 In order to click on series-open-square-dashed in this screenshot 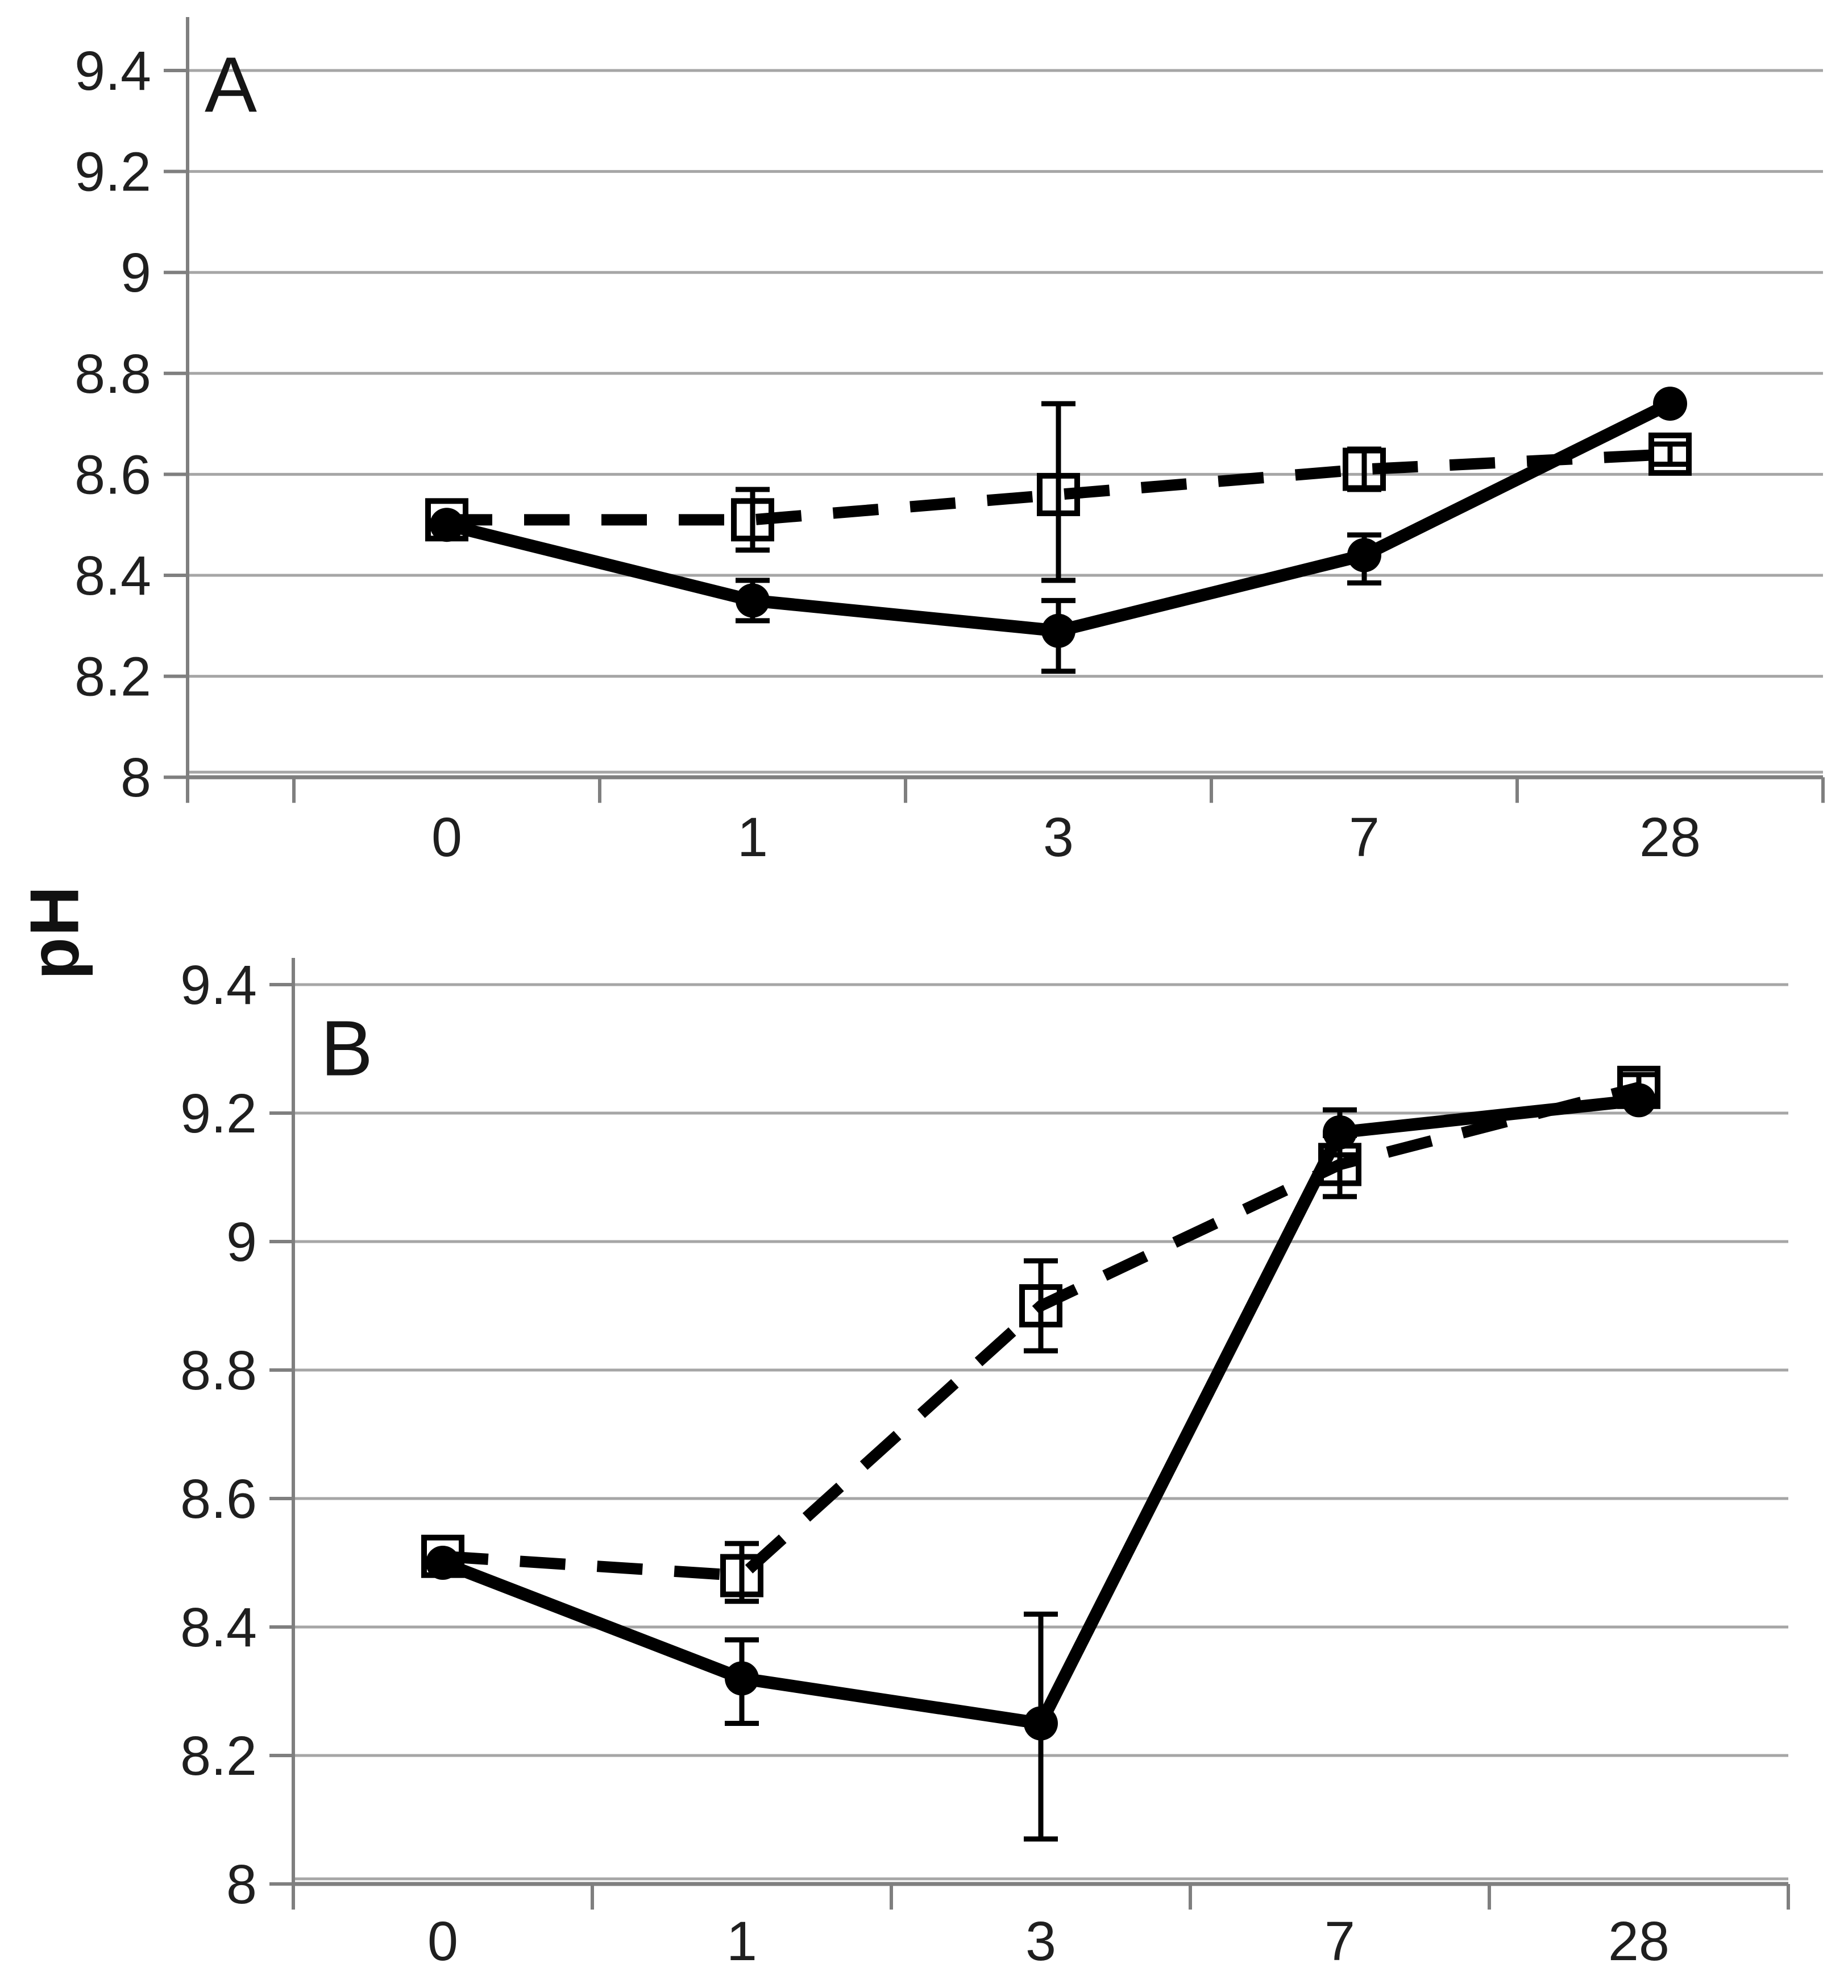, I will do `click(1058, 492)`.